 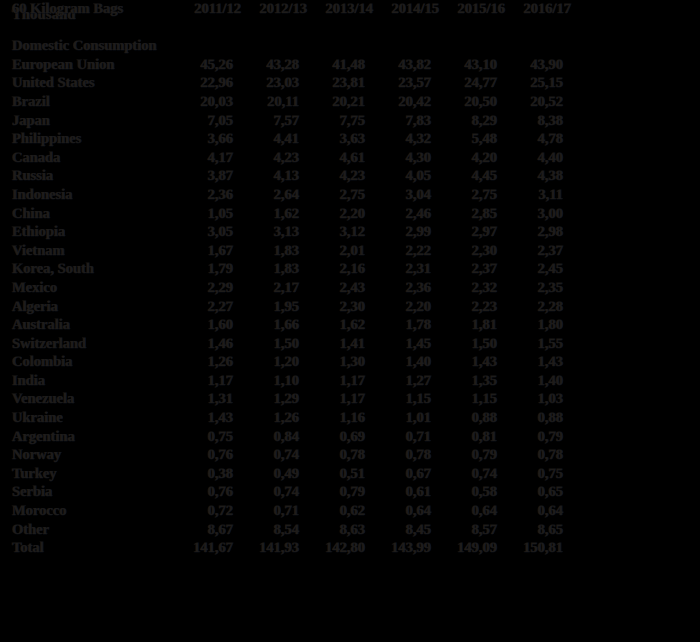 What do you see at coordinates (213, 548) in the screenshot?
I see `row-value: 141,67` at bounding box center [213, 548].